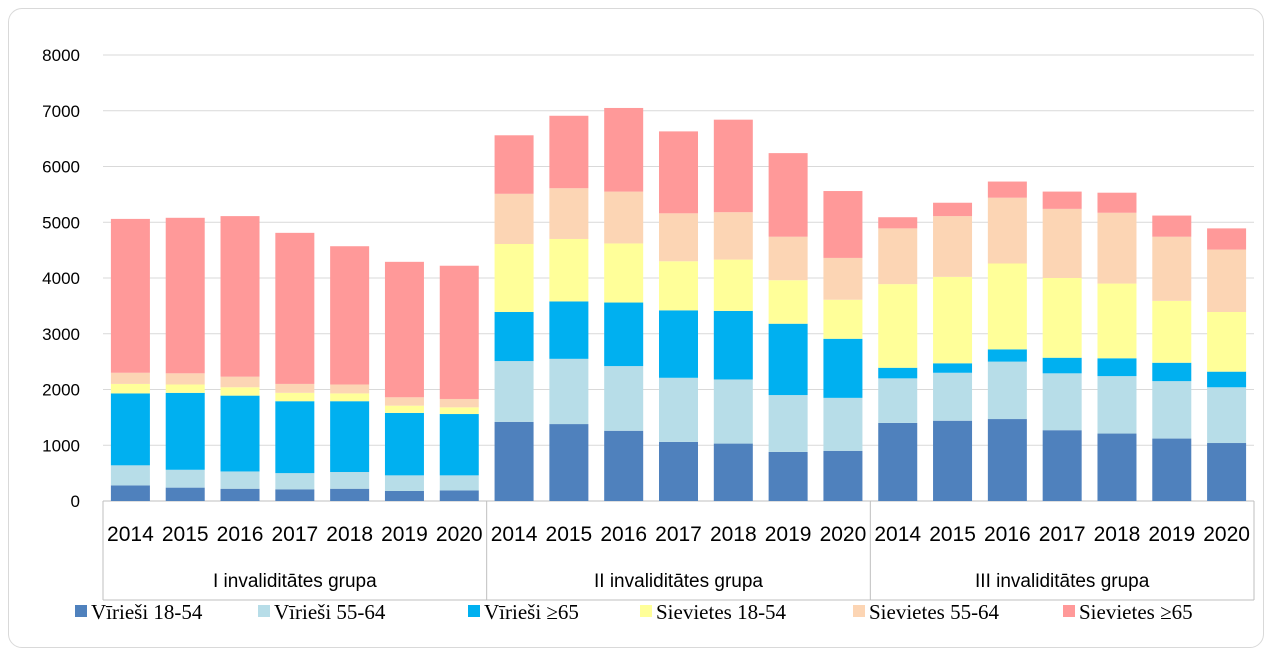 This screenshot has width=1266, height=648. What do you see at coordinates (61, 390) in the screenshot?
I see `y-tick-label: 2000` at bounding box center [61, 390].